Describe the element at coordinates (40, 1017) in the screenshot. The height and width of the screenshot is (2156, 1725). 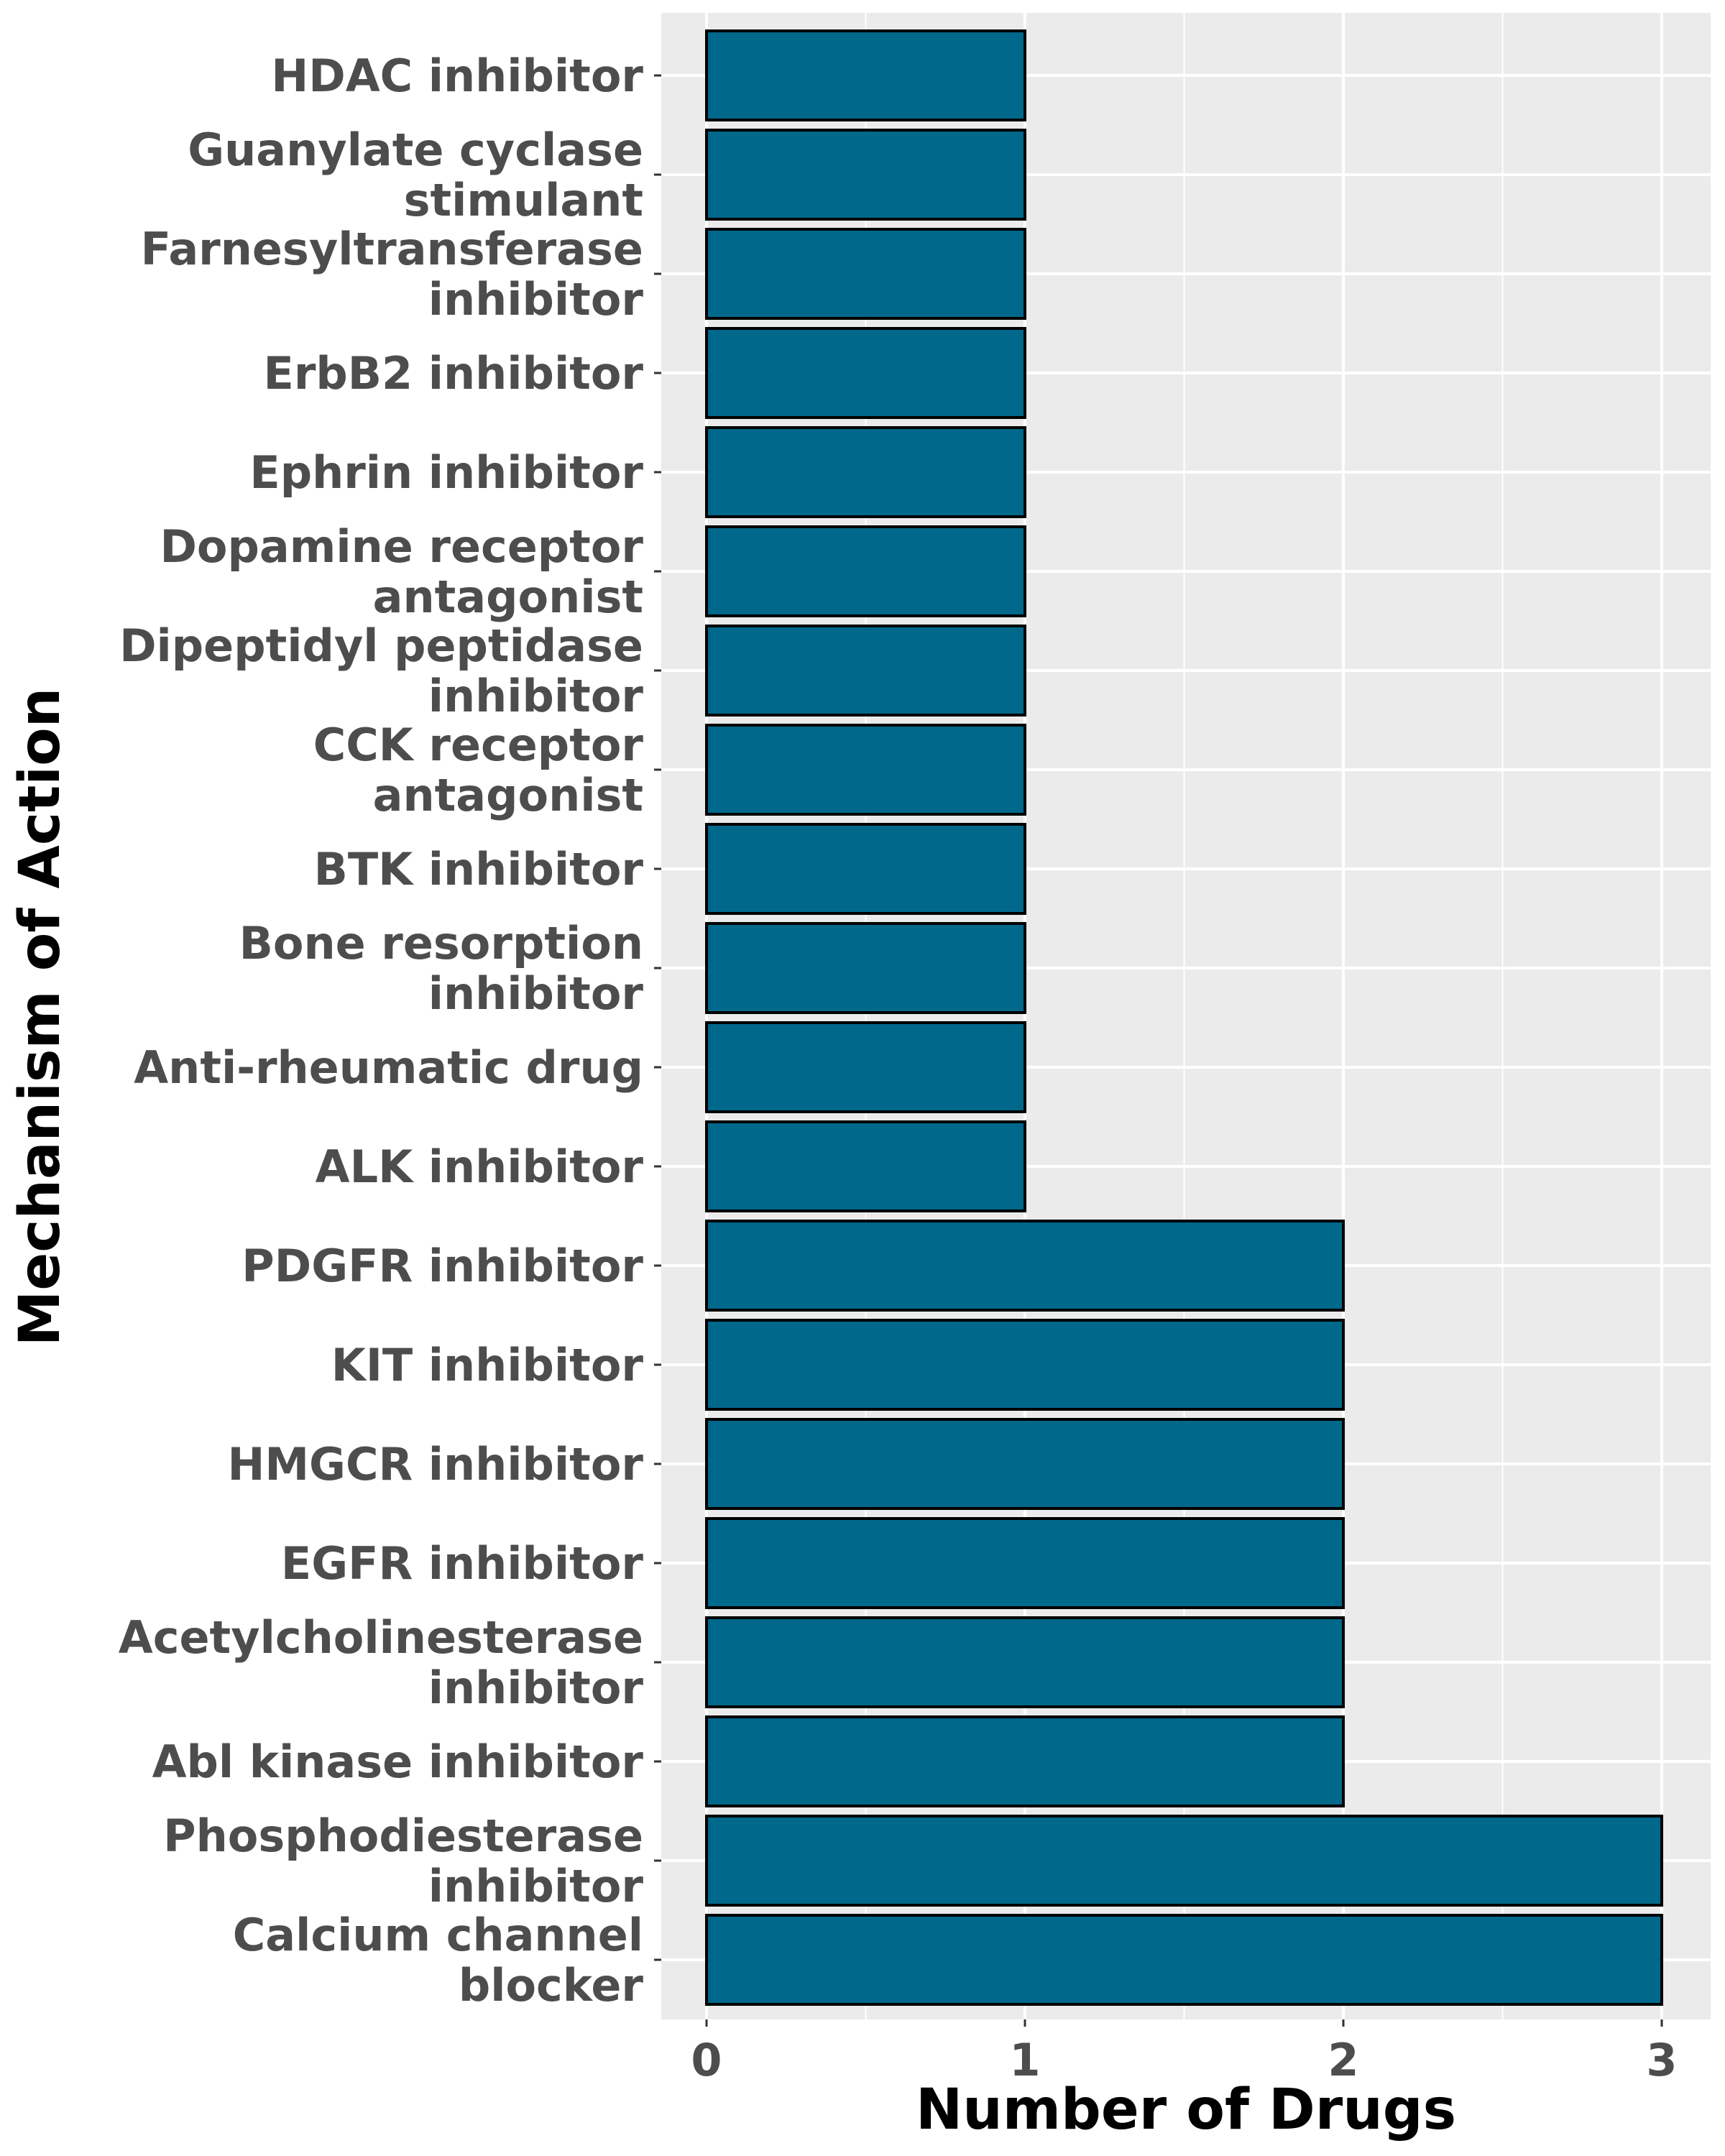
I see `y-axis-title: Mechanism of Action` at that location.